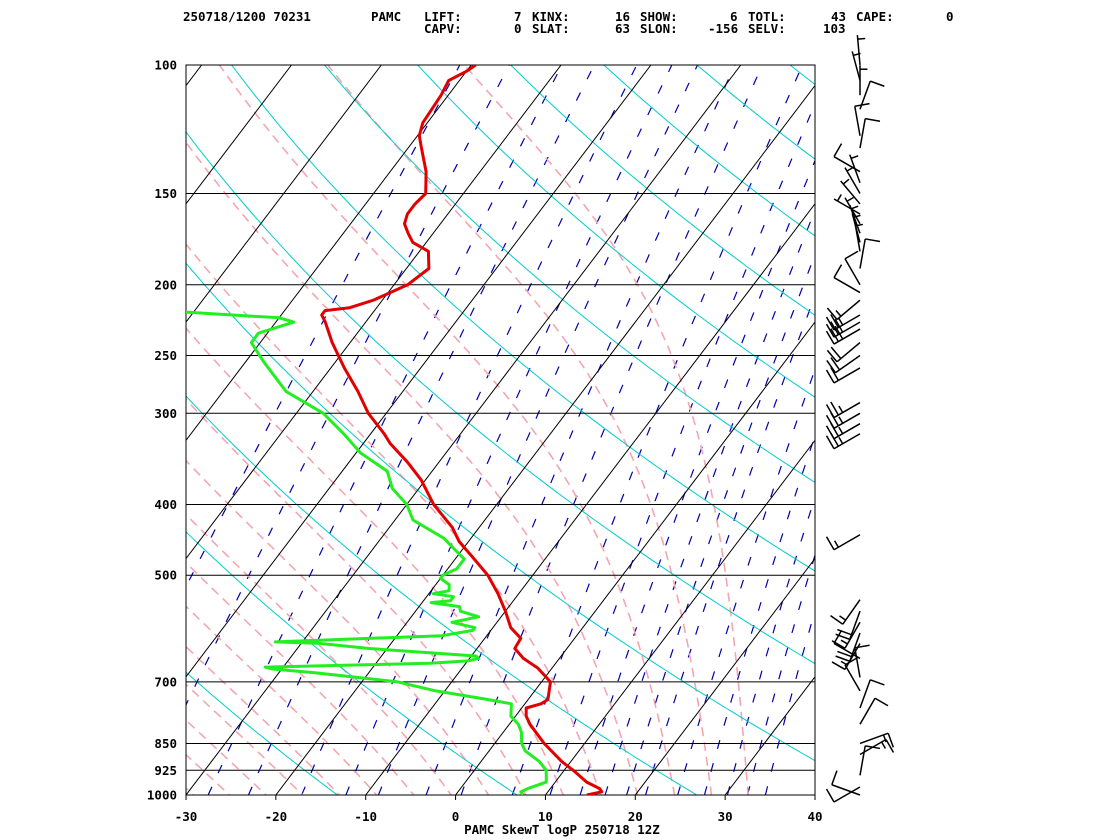  Describe the element at coordinates (165, 284) in the screenshot. I see `pressure-tick-label: 200` at that location.